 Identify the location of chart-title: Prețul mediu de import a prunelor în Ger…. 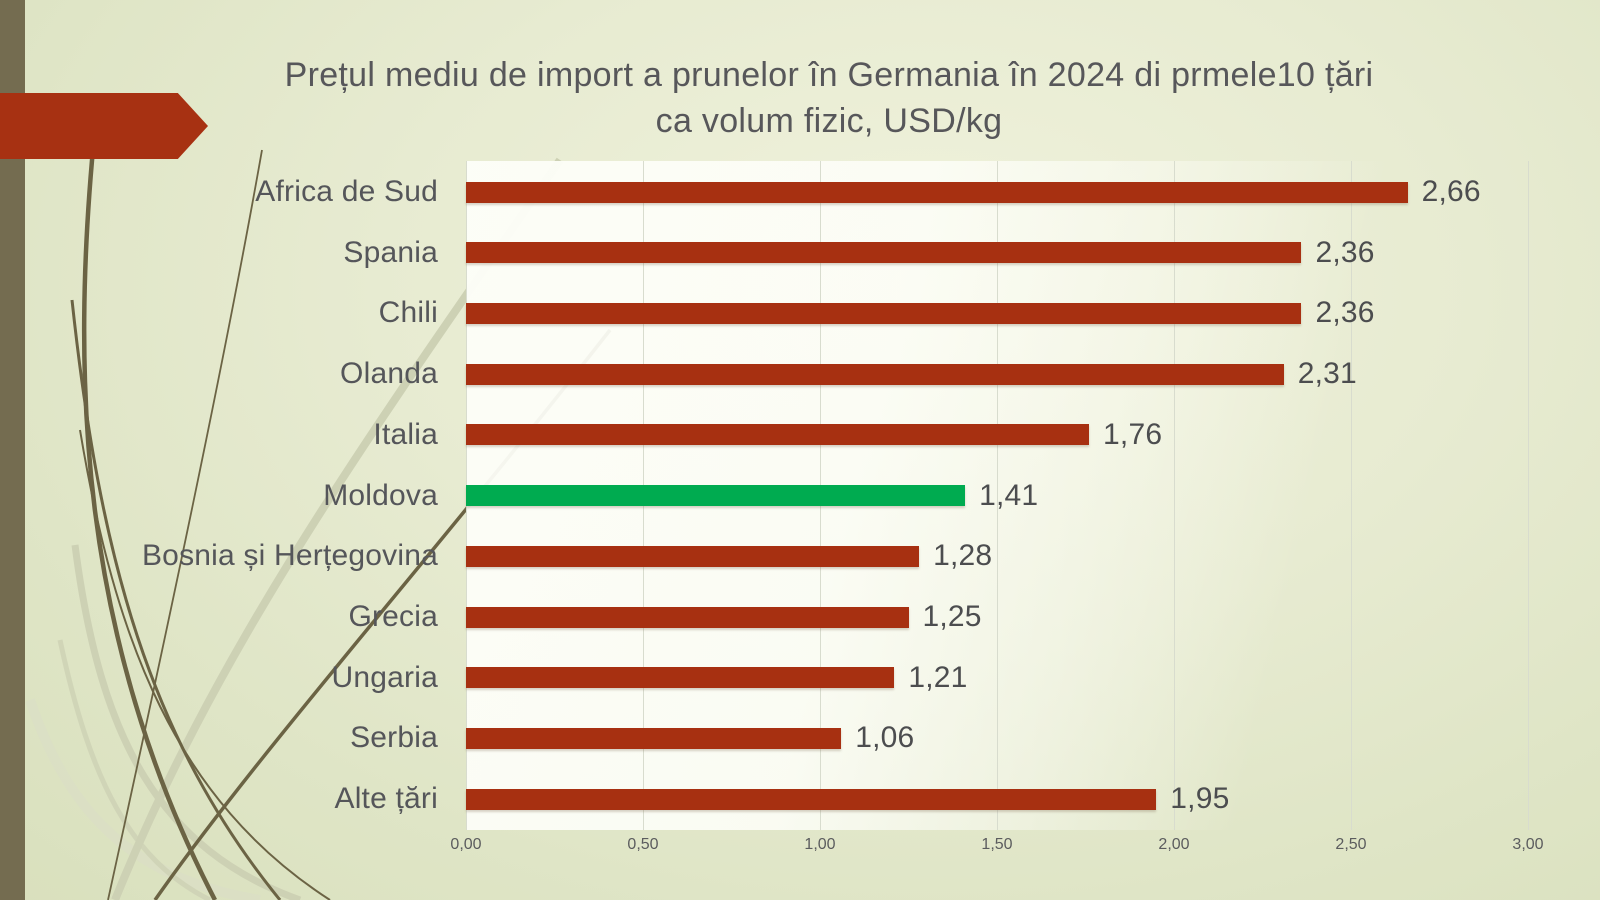
(829, 98).